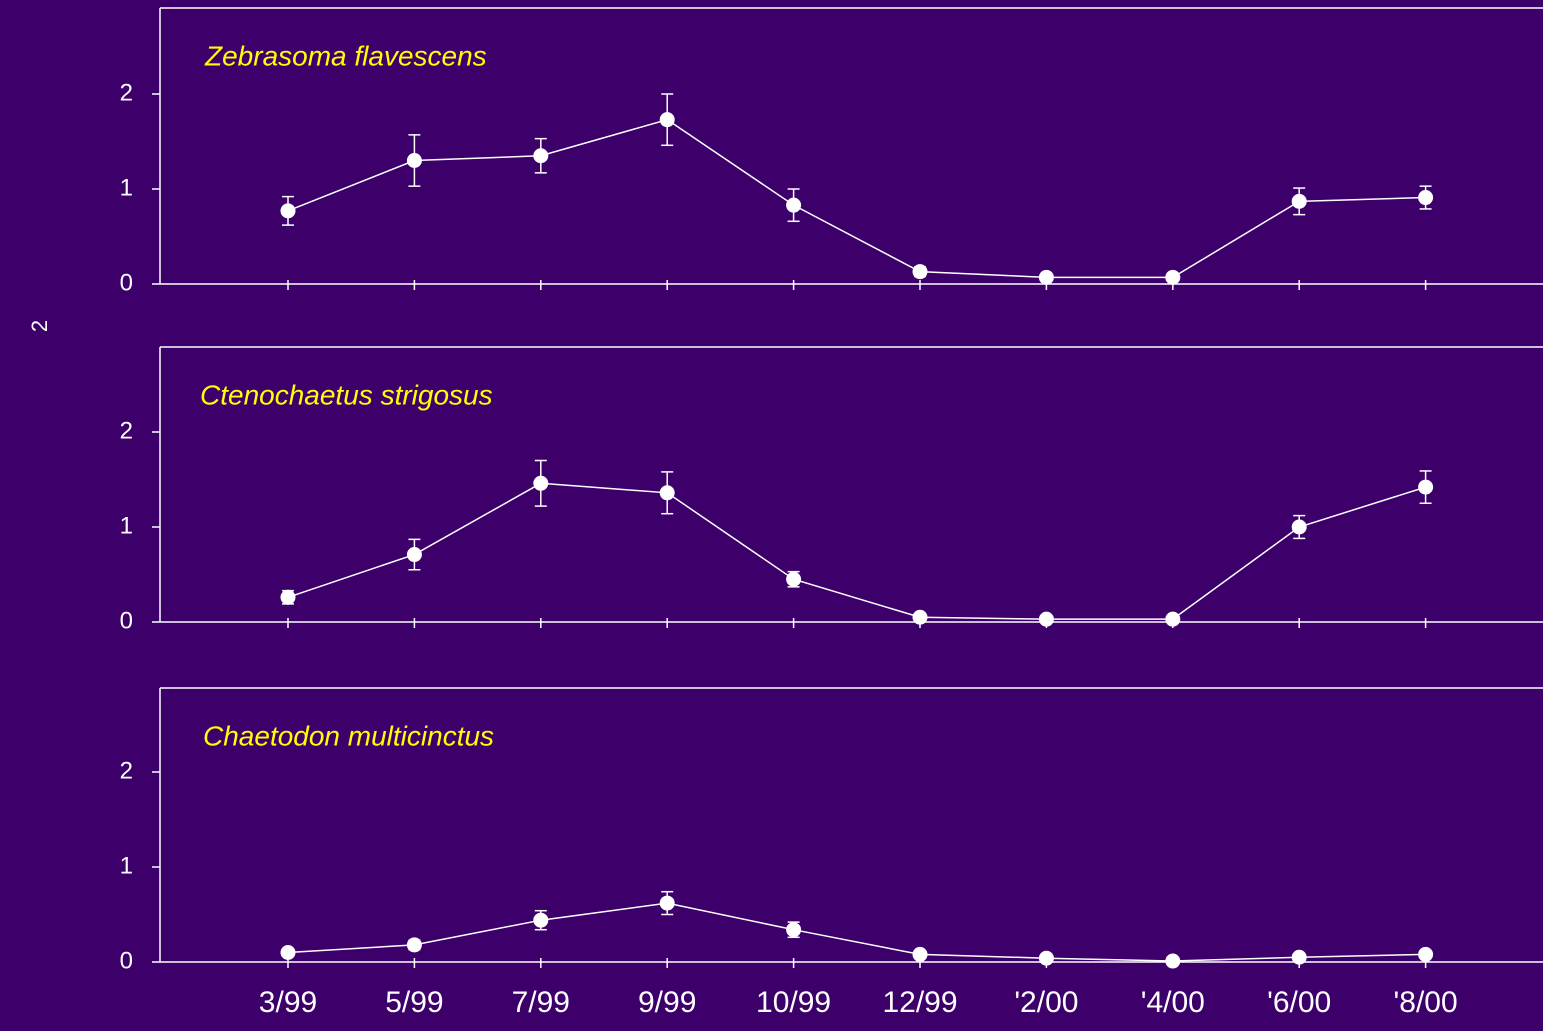 The width and height of the screenshot is (1543, 1031). I want to click on y-axis-label-fragment: 2, so click(39, 326).